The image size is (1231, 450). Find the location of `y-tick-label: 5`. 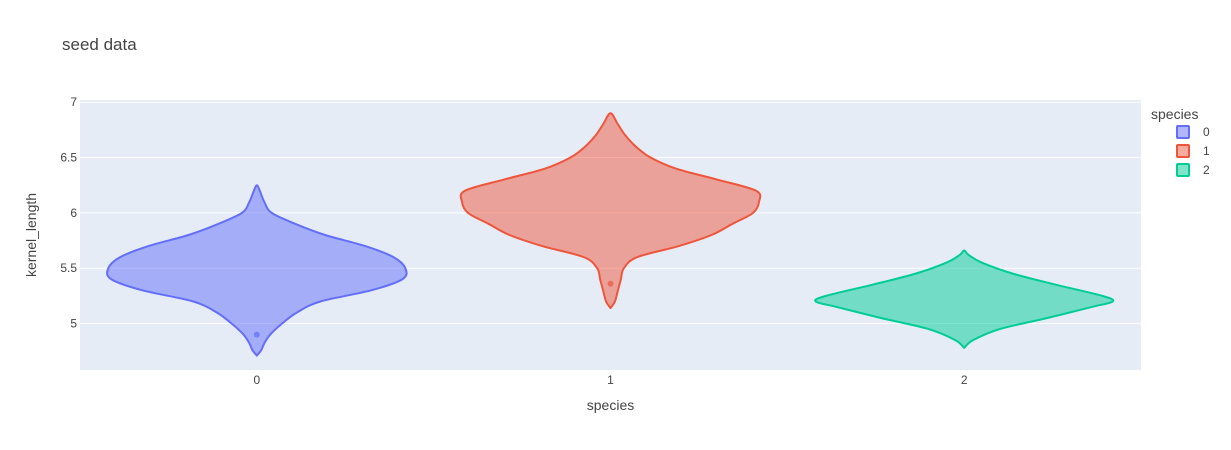

y-tick-label: 5 is located at coordinates (73, 324).